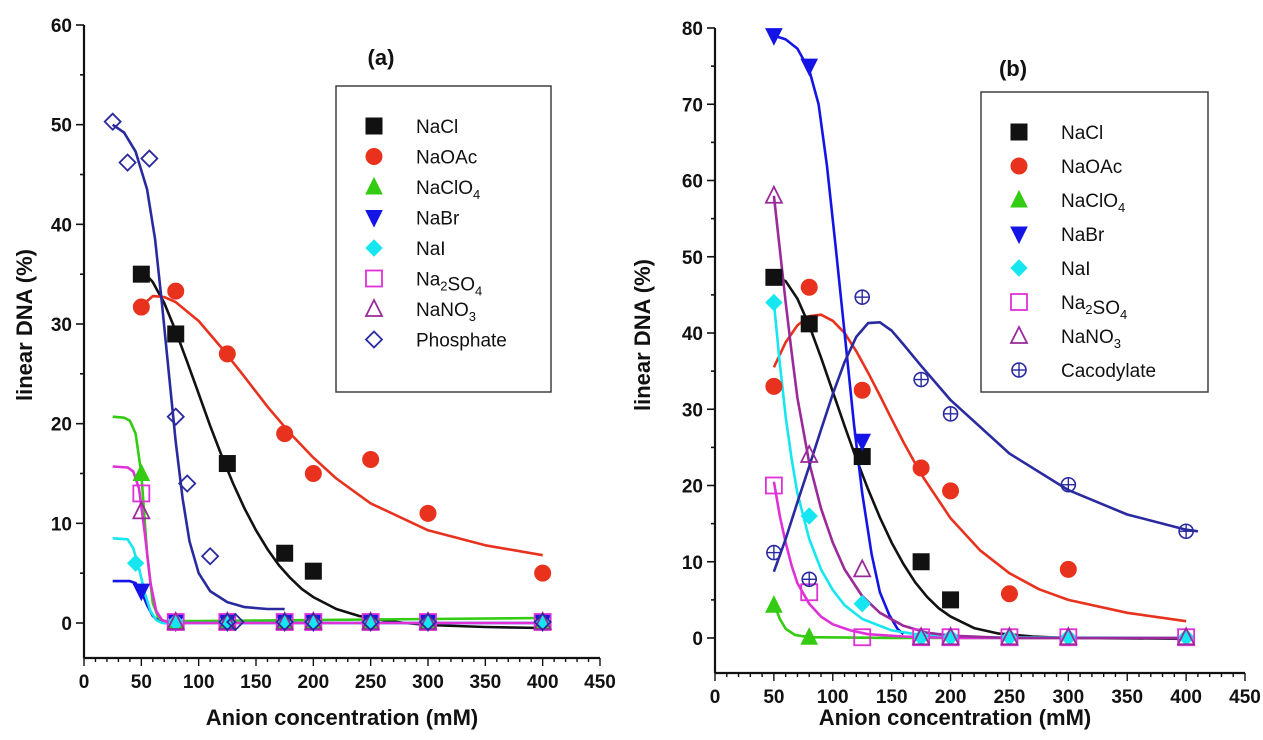 This screenshot has height=740, width=1263. I want to click on fit-curve-nai, so click(327, 581).